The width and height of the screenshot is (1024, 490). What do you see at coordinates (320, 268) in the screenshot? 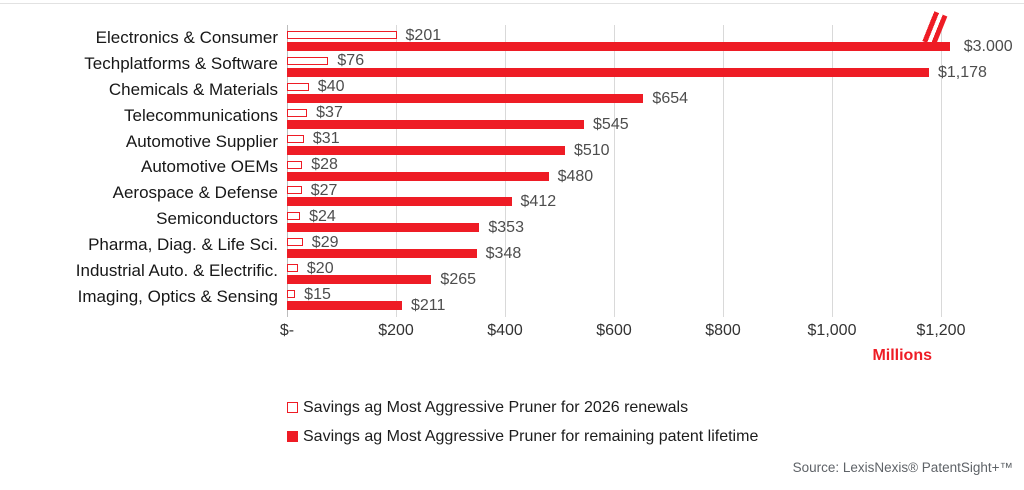
I see `bar-value-label: $20` at bounding box center [320, 268].